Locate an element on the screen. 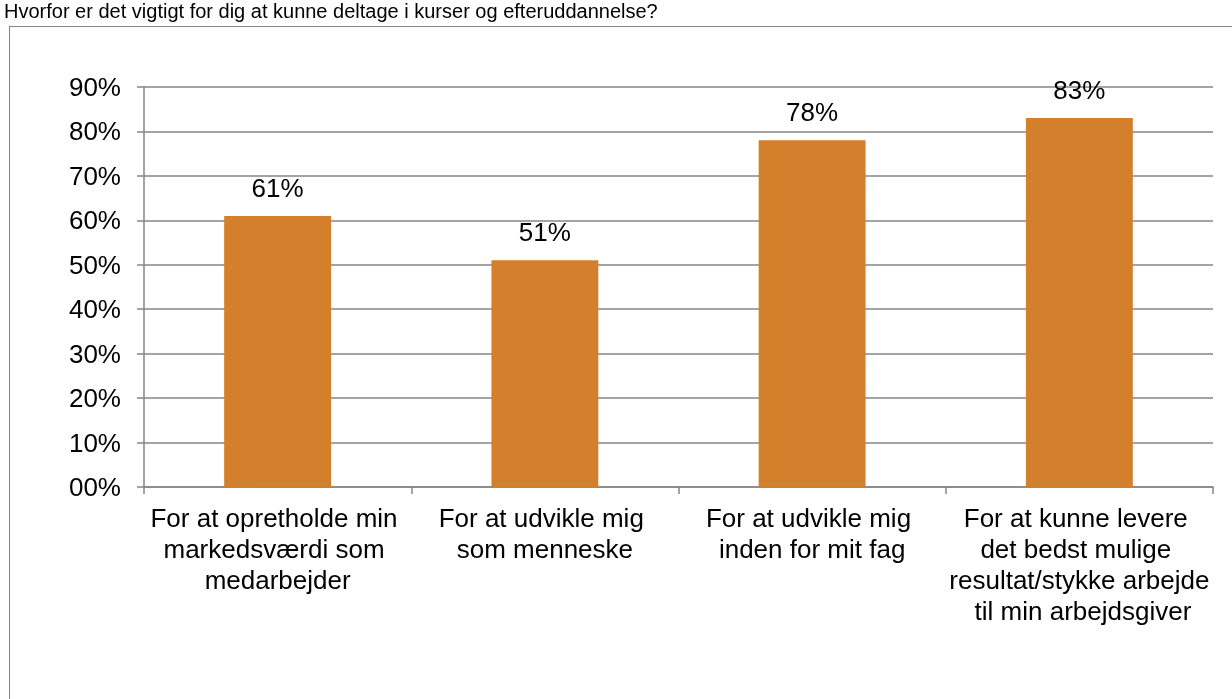 The height and width of the screenshot is (699, 1232). data-label: 51% is located at coordinates (544, 232).